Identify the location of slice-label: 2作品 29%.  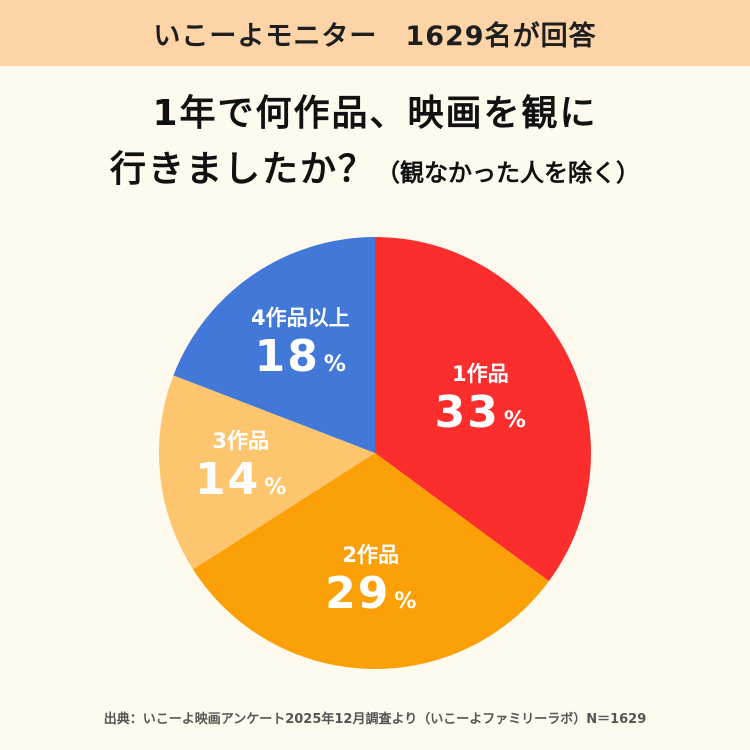
(371, 585).